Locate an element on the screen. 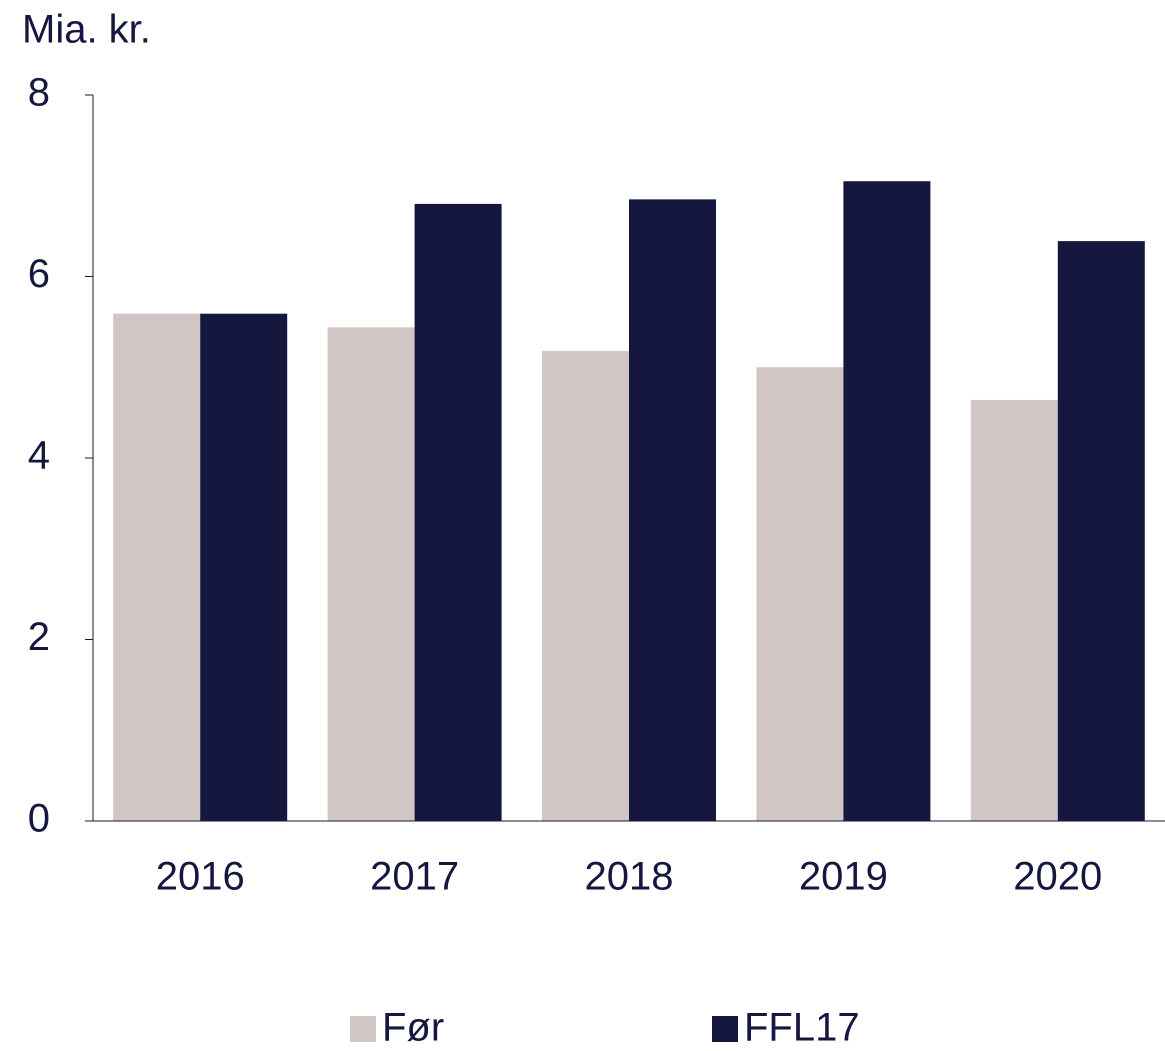 Image resolution: width=1165 pixels, height=1051 pixels. y-tick-label: 8 is located at coordinates (39, 93).